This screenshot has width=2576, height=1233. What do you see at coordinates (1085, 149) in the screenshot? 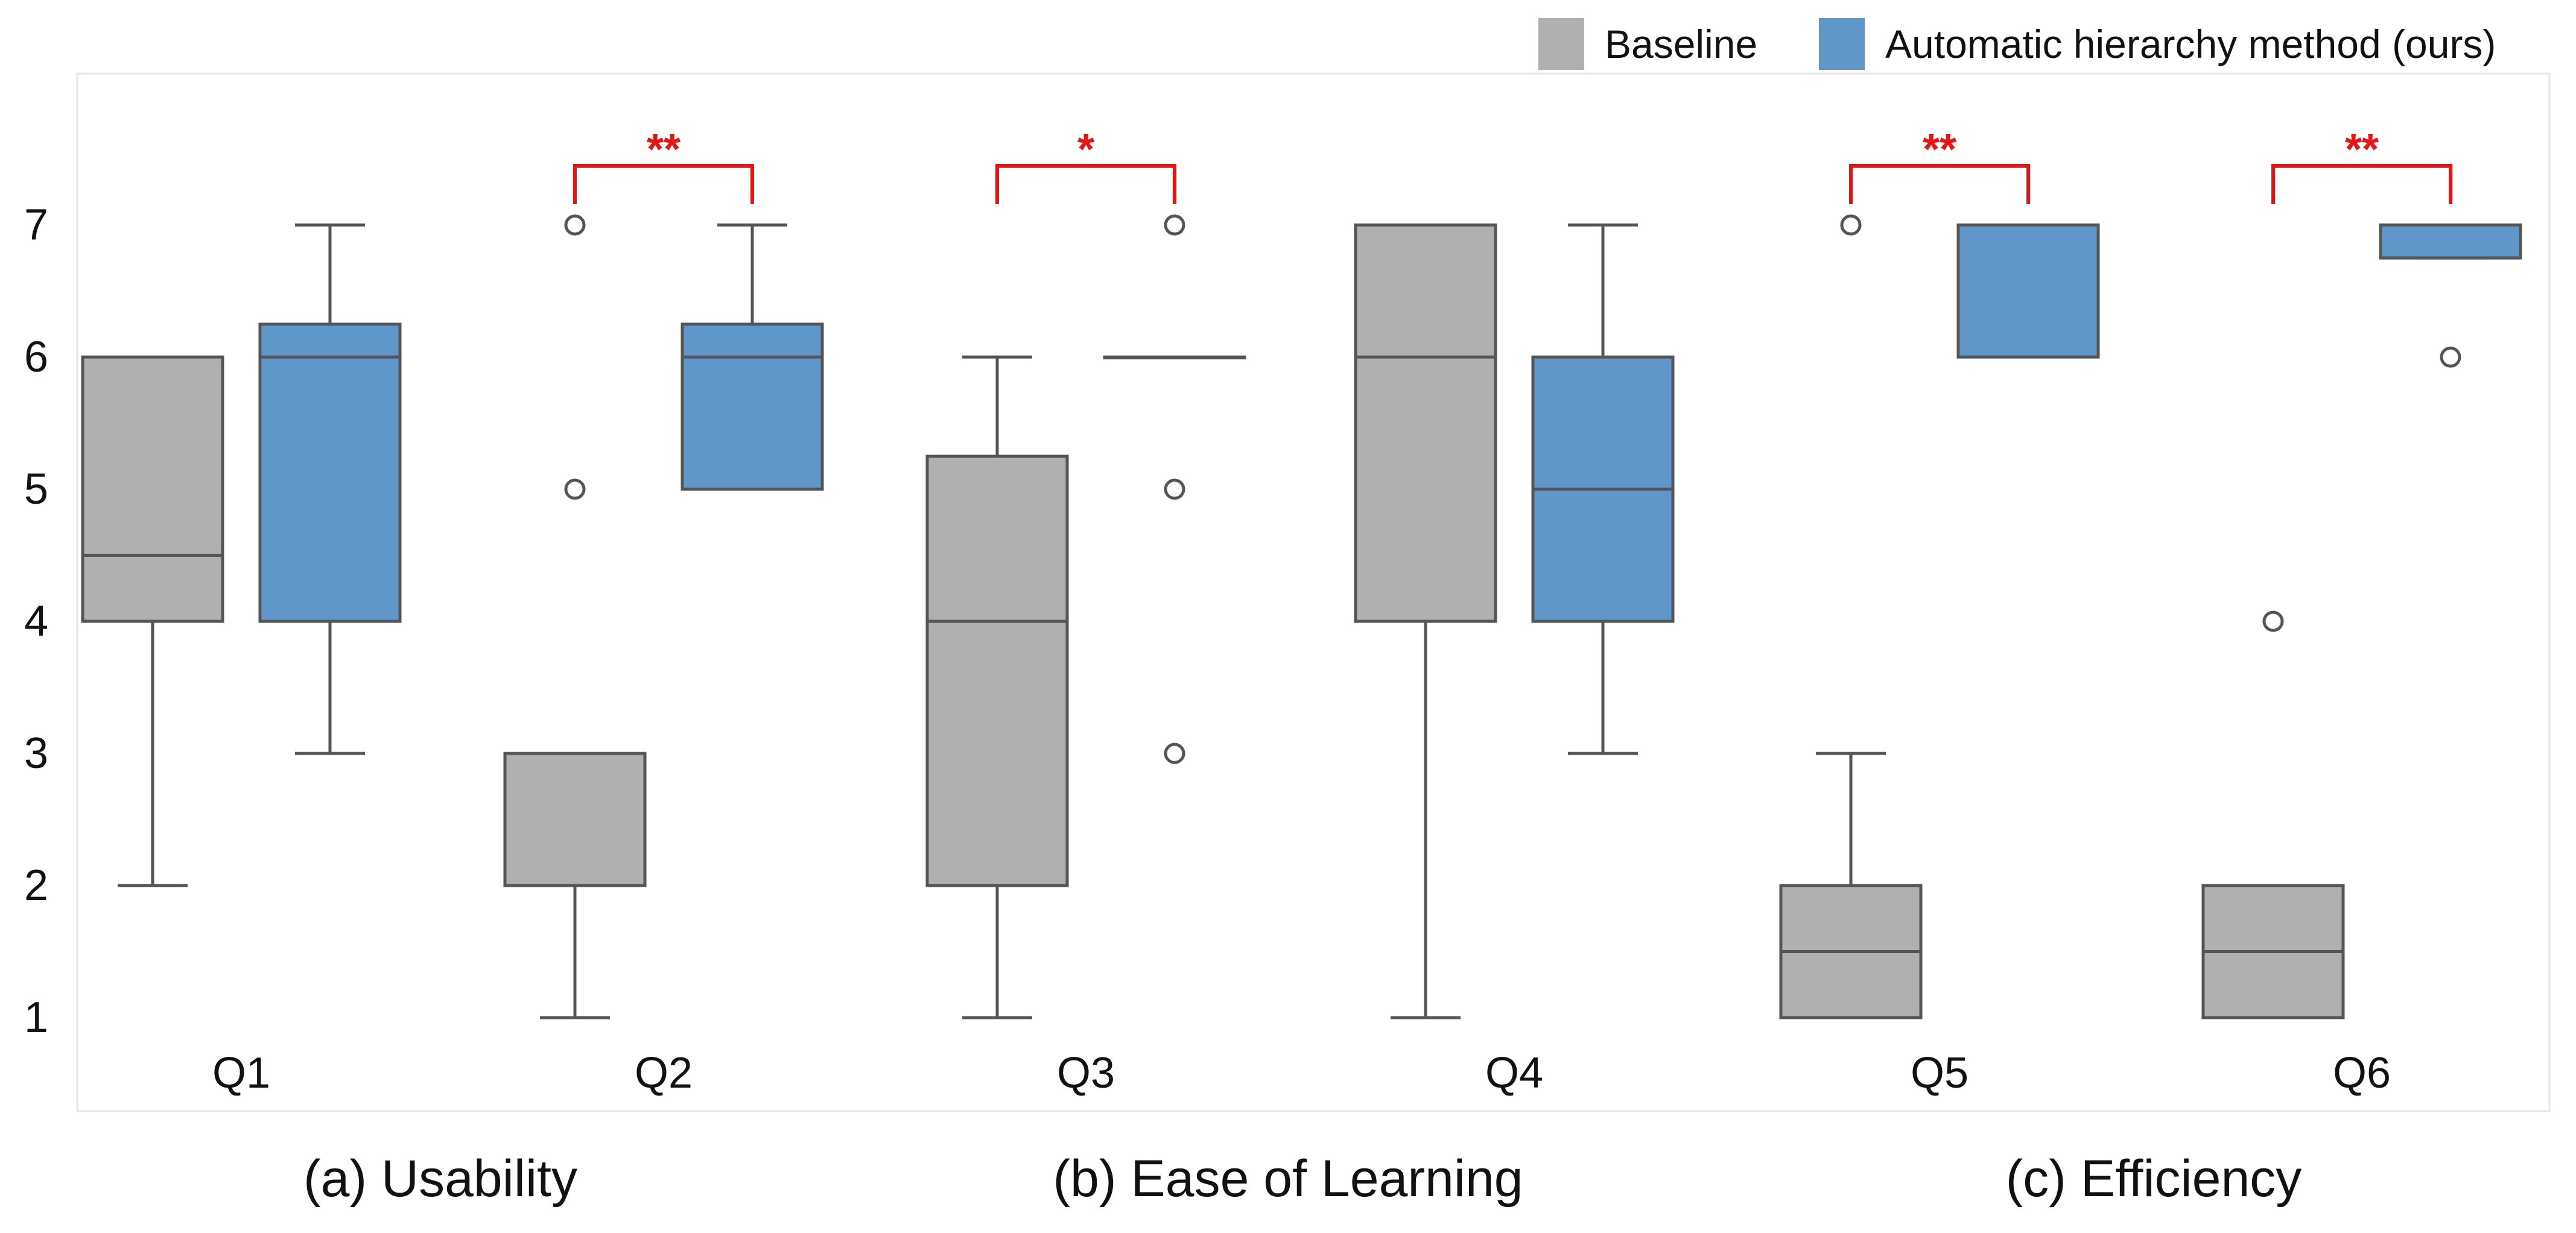
I see `significance-label-q3: *` at bounding box center [1085, 149].